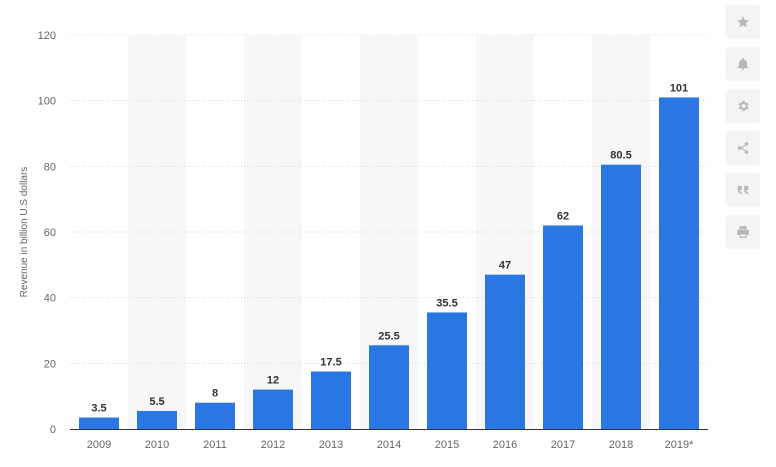  What do you see at coordinates (156, 402) in the screenshot?
I see `data-label: 5.5` at bounding box center [156, 402].